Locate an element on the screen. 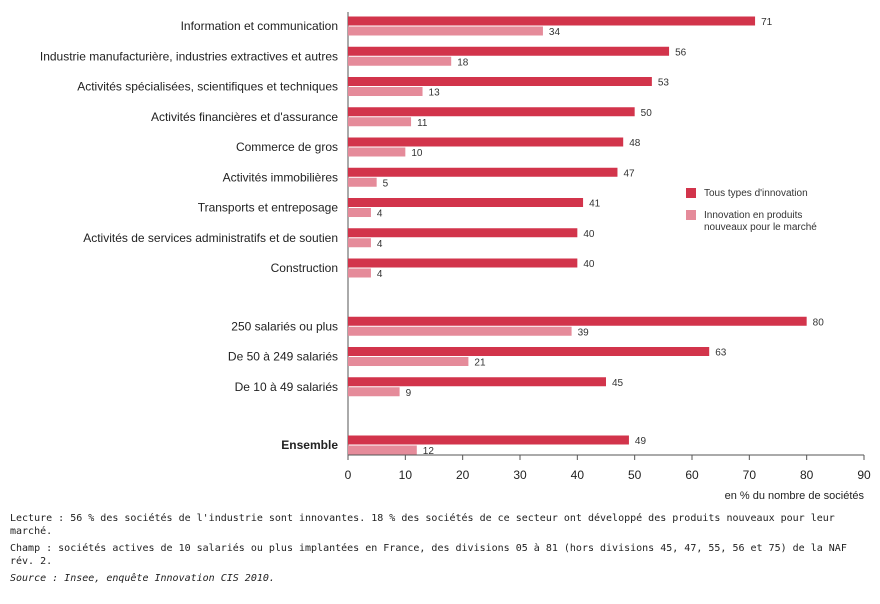 This screenshot has height=604, width=880. value-label-all-innovation: 47 is located at coordinates (629, 173).